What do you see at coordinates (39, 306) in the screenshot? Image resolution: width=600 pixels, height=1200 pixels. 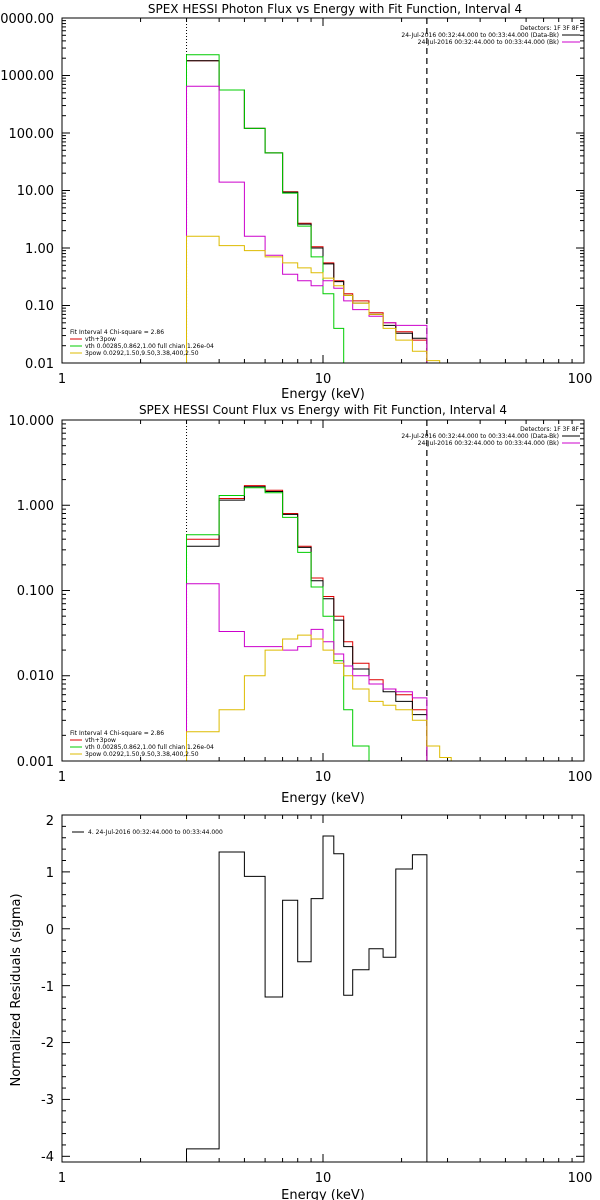 I see `photon-y-tick: 0.10` at bounding box center [39, 306].